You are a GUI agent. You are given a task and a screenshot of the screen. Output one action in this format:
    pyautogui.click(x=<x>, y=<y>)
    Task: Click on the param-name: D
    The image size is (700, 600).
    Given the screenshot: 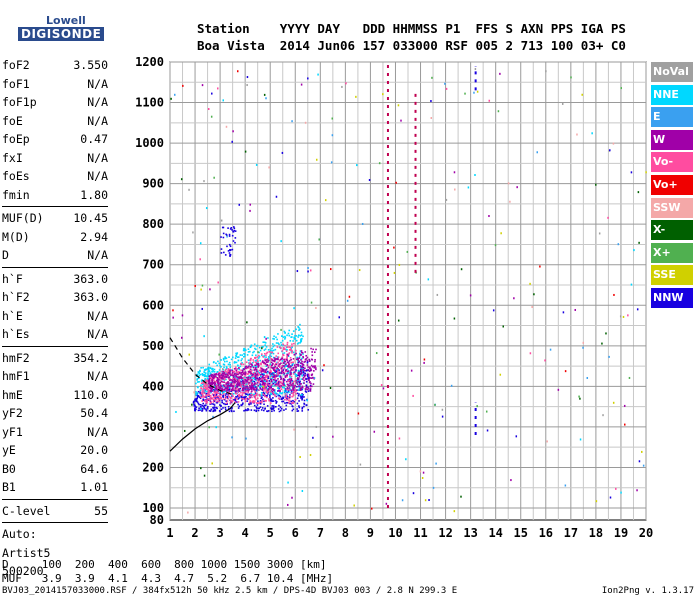 What is the action you would take?
    pyautogui.click(x=5, y=255)
    